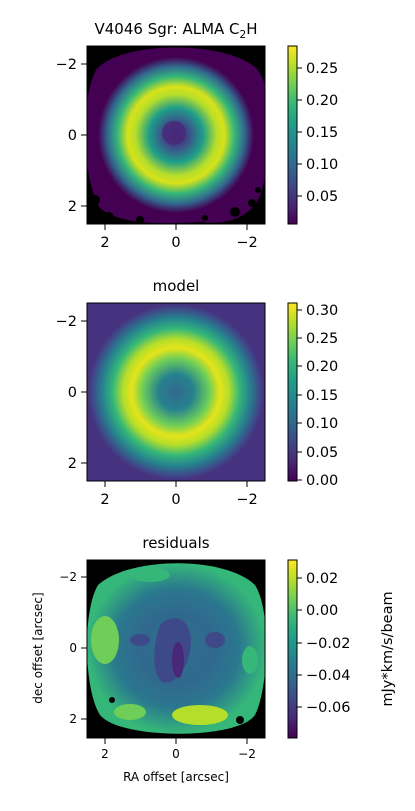 The height and width of the screenshot is (811, 415). Describe the element at coordinates (328, 676) in the screenshot. I see `panel3-cbar-label: −0.04` at that location.